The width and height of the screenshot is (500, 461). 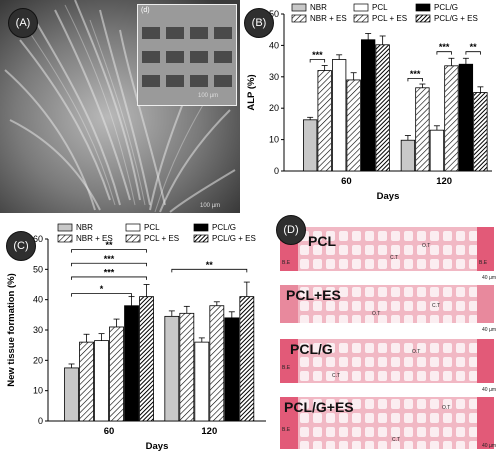 What do you see at coordinates (446, 7) in the screenshot?
I see `legend-label-4: PCL/G` at bounding box center [446, 7].